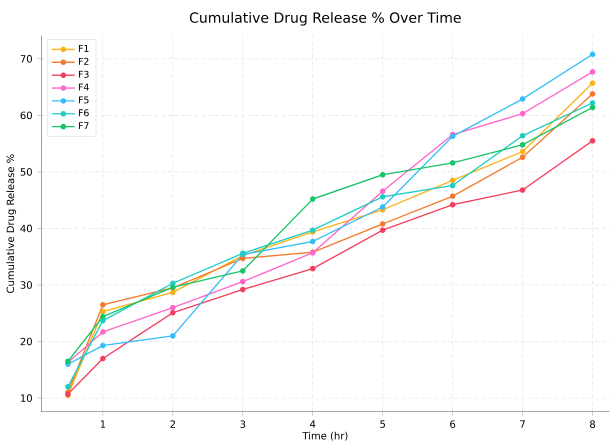  I want to click on y-axis-title: Cumulative Drug Release %, so click(11, 223).